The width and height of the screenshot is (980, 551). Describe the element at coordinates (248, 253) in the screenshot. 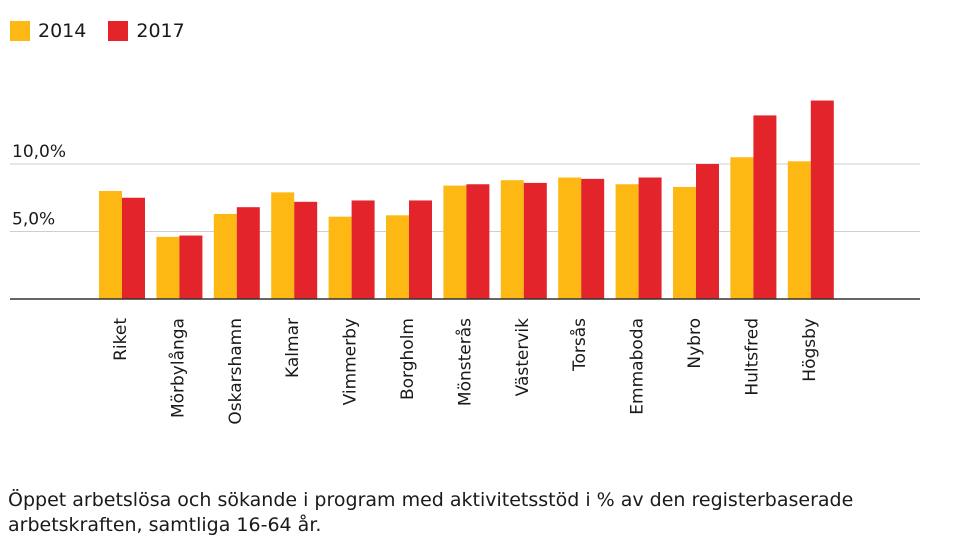

I see `bar-2017-oskarshamn` at that location.